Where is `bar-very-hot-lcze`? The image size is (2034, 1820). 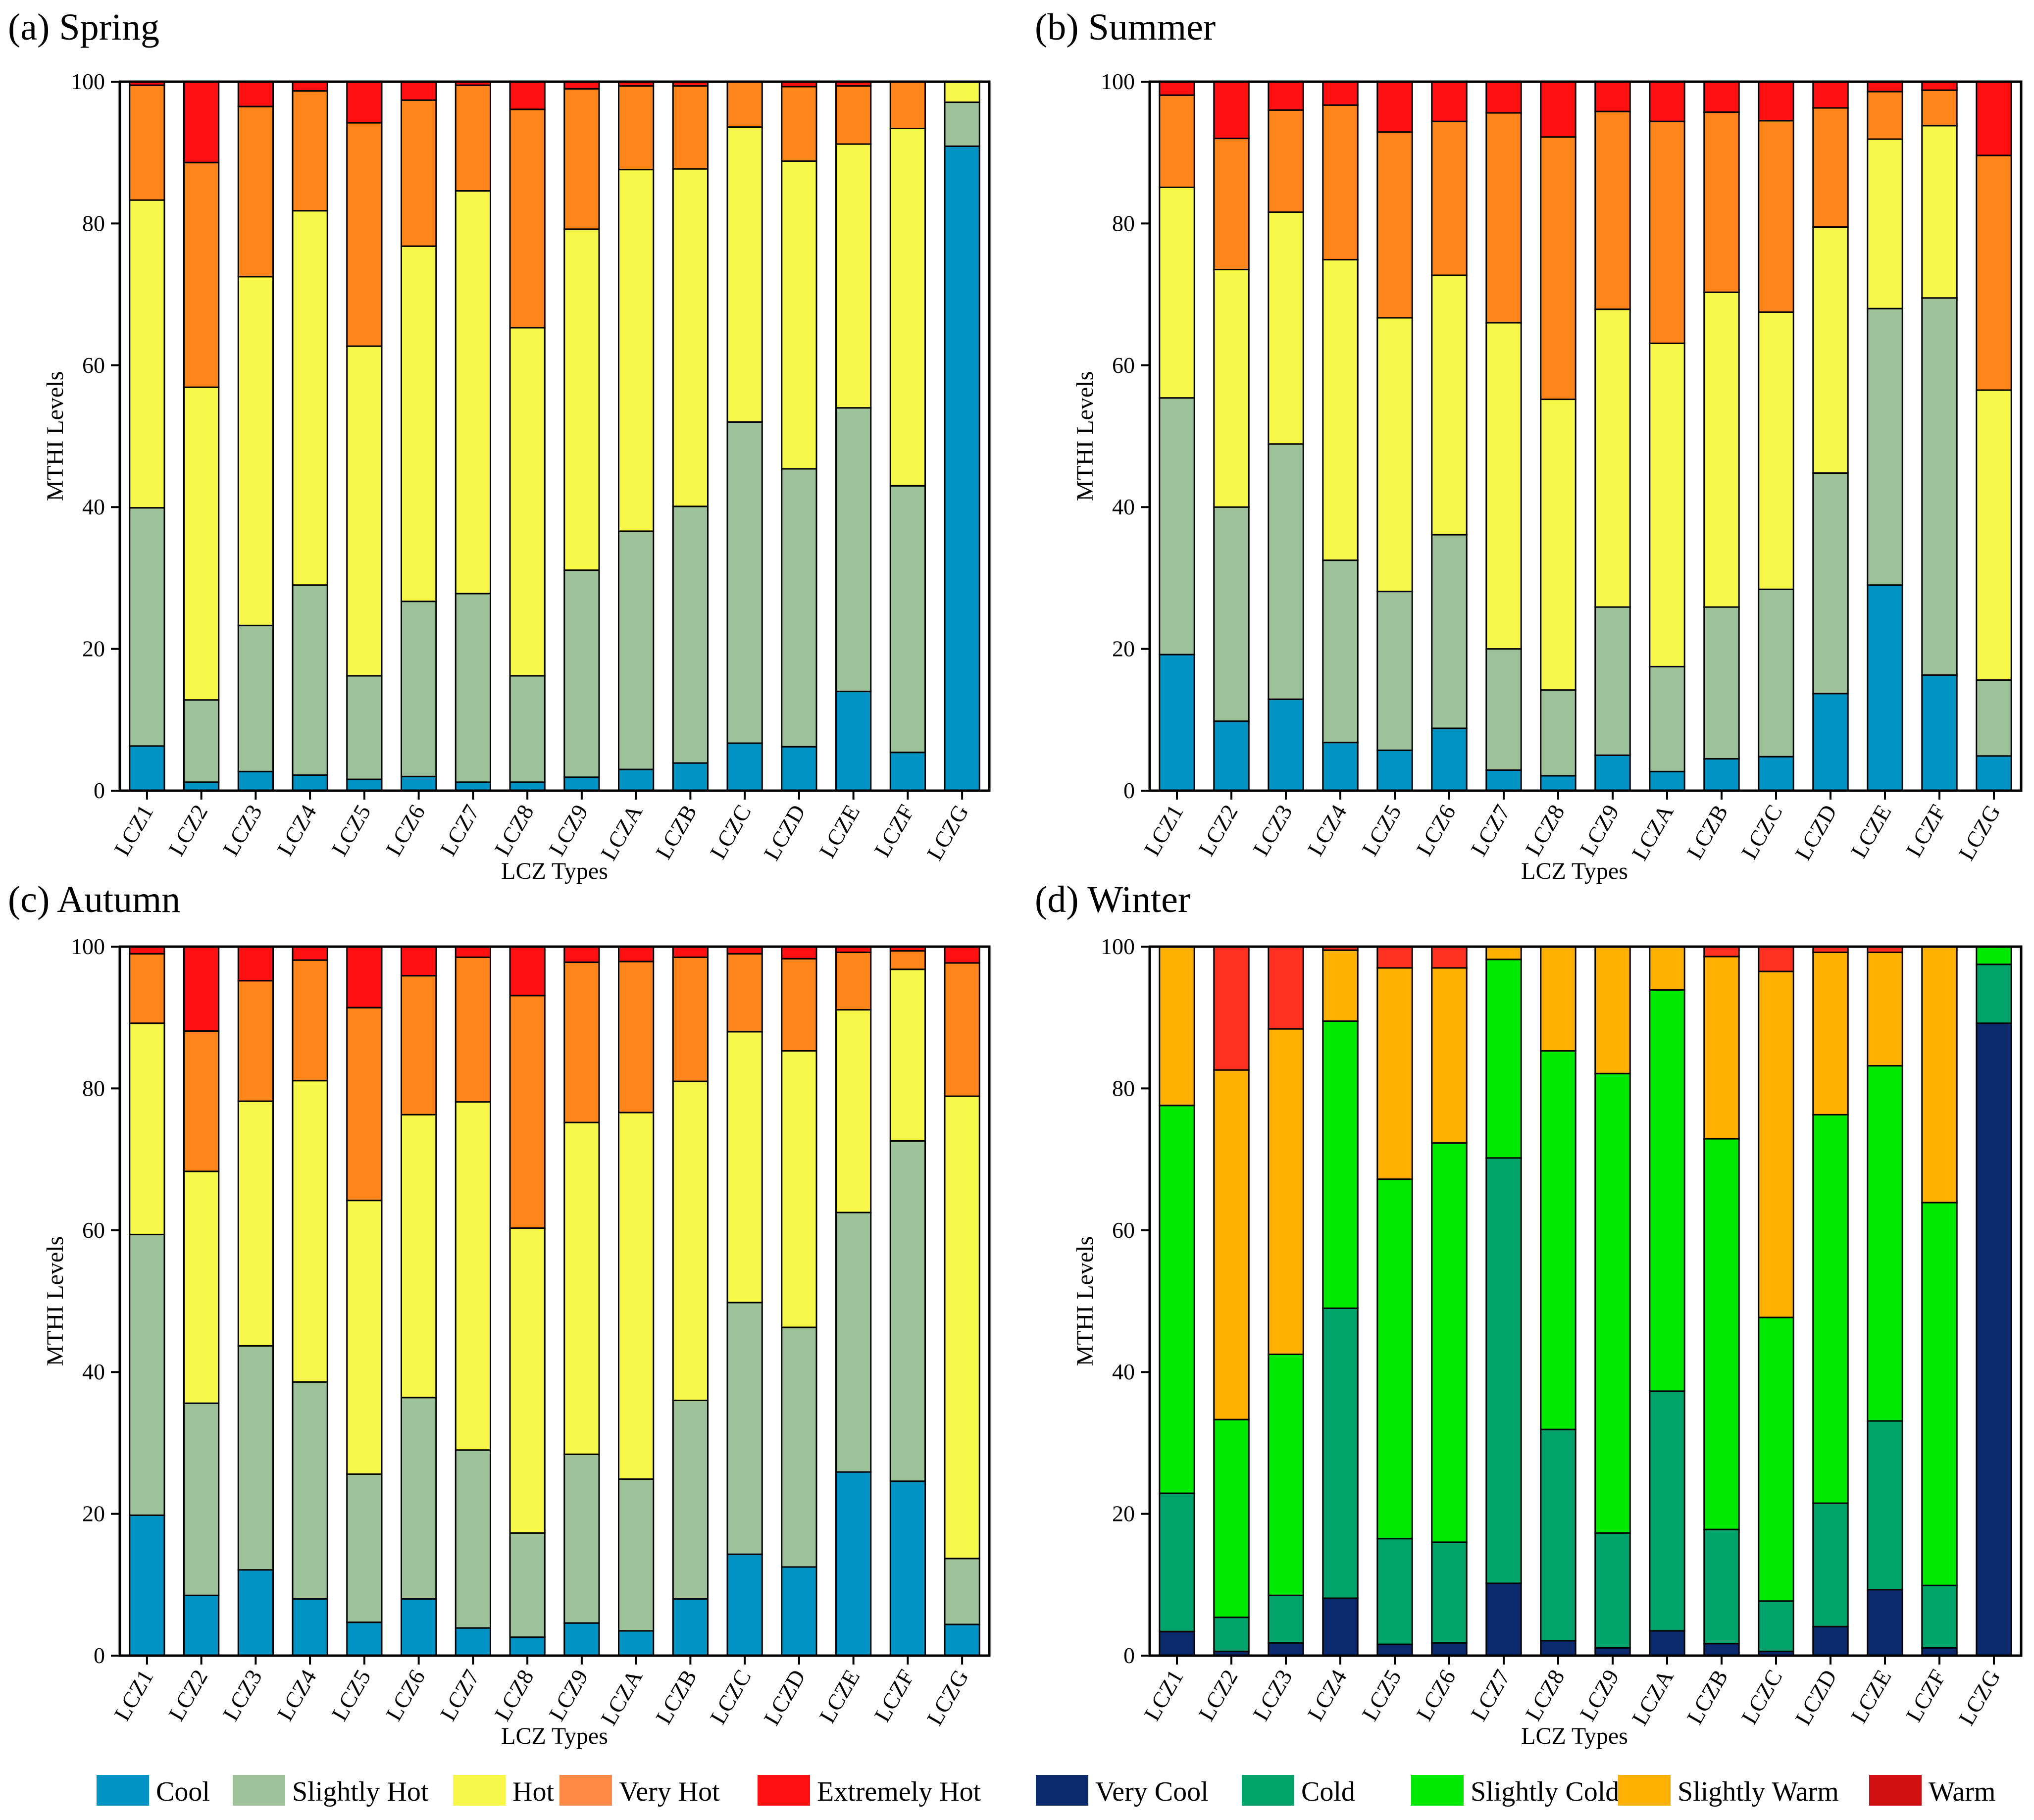 bar-very-hot-lcze is located at coordinates (853, 115).